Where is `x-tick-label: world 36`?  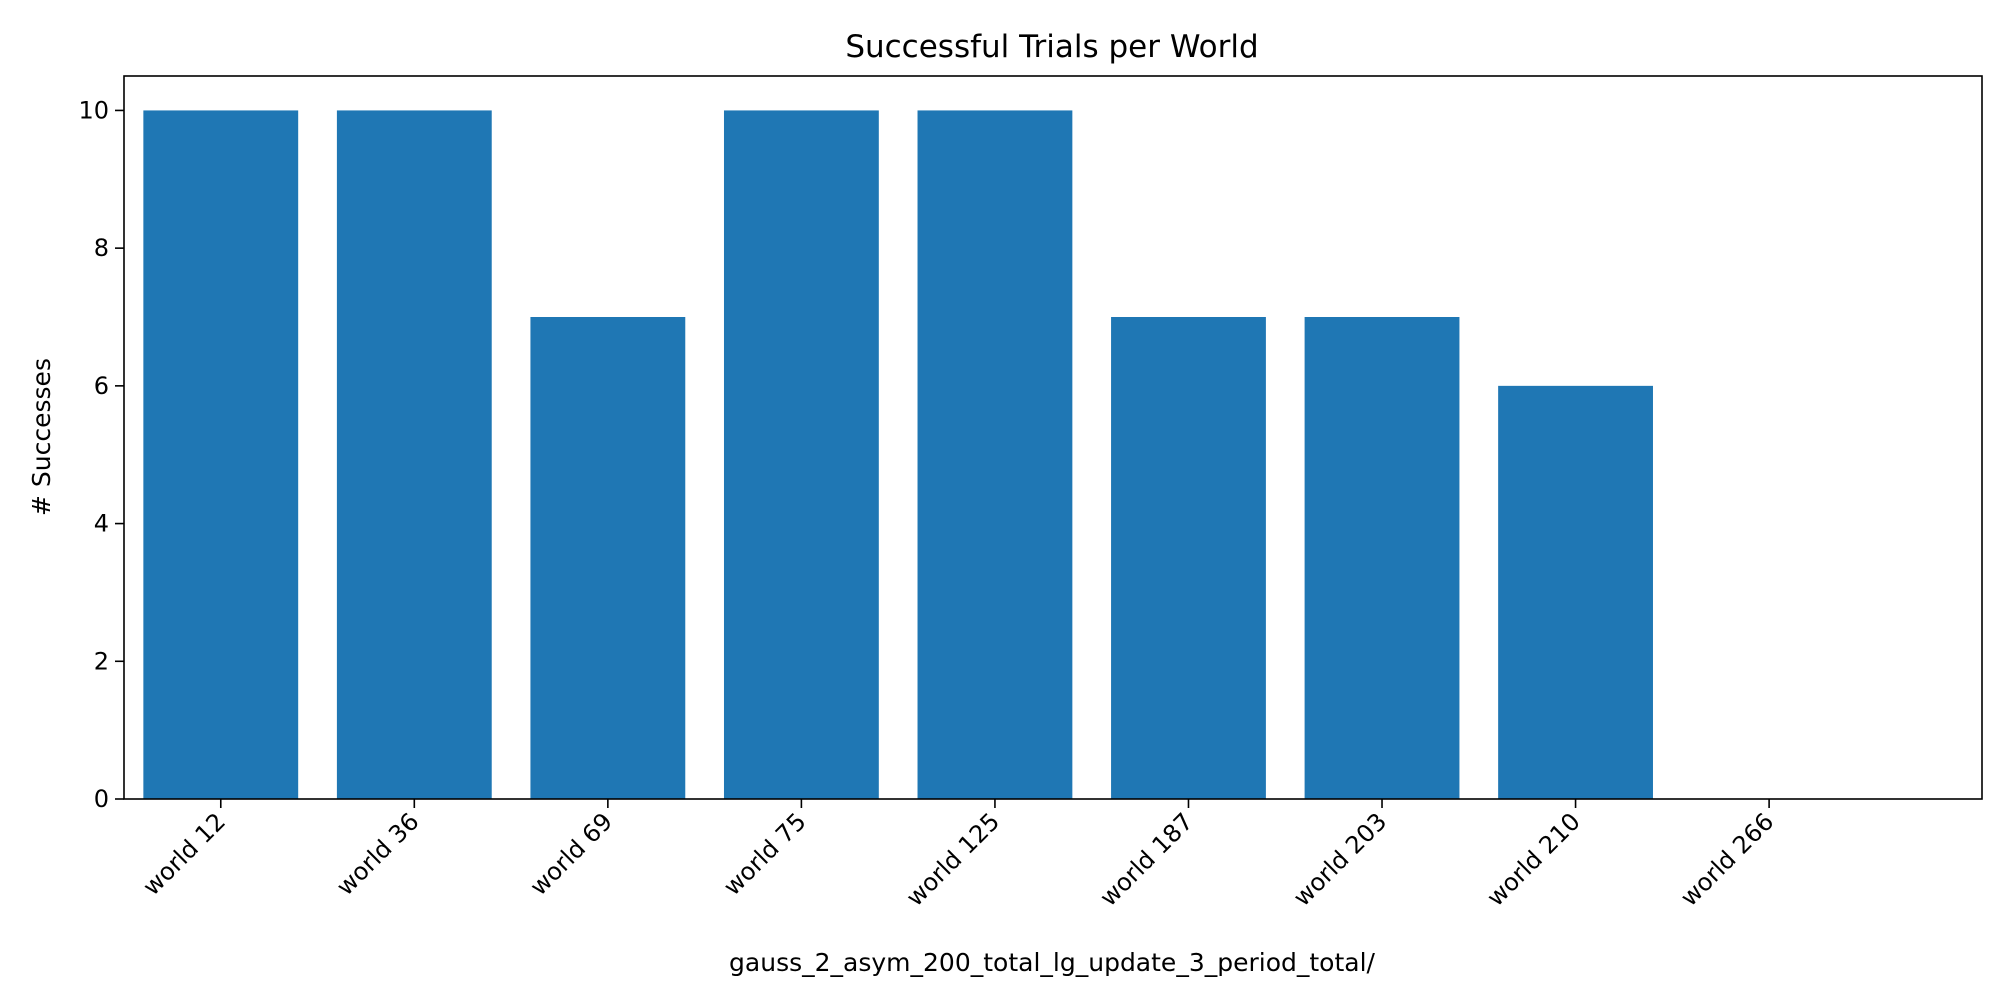 x-tick-label: world 36 is located at coordinates (378, 854).